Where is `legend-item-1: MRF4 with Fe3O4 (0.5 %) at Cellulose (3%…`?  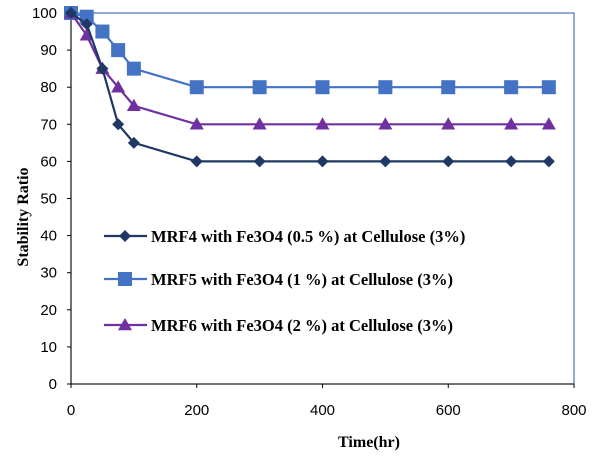
legend-item-1: MRF4 with Fe3O4 (0.5 %) at Cellulose (3%… is located at coordinates (284, 236).